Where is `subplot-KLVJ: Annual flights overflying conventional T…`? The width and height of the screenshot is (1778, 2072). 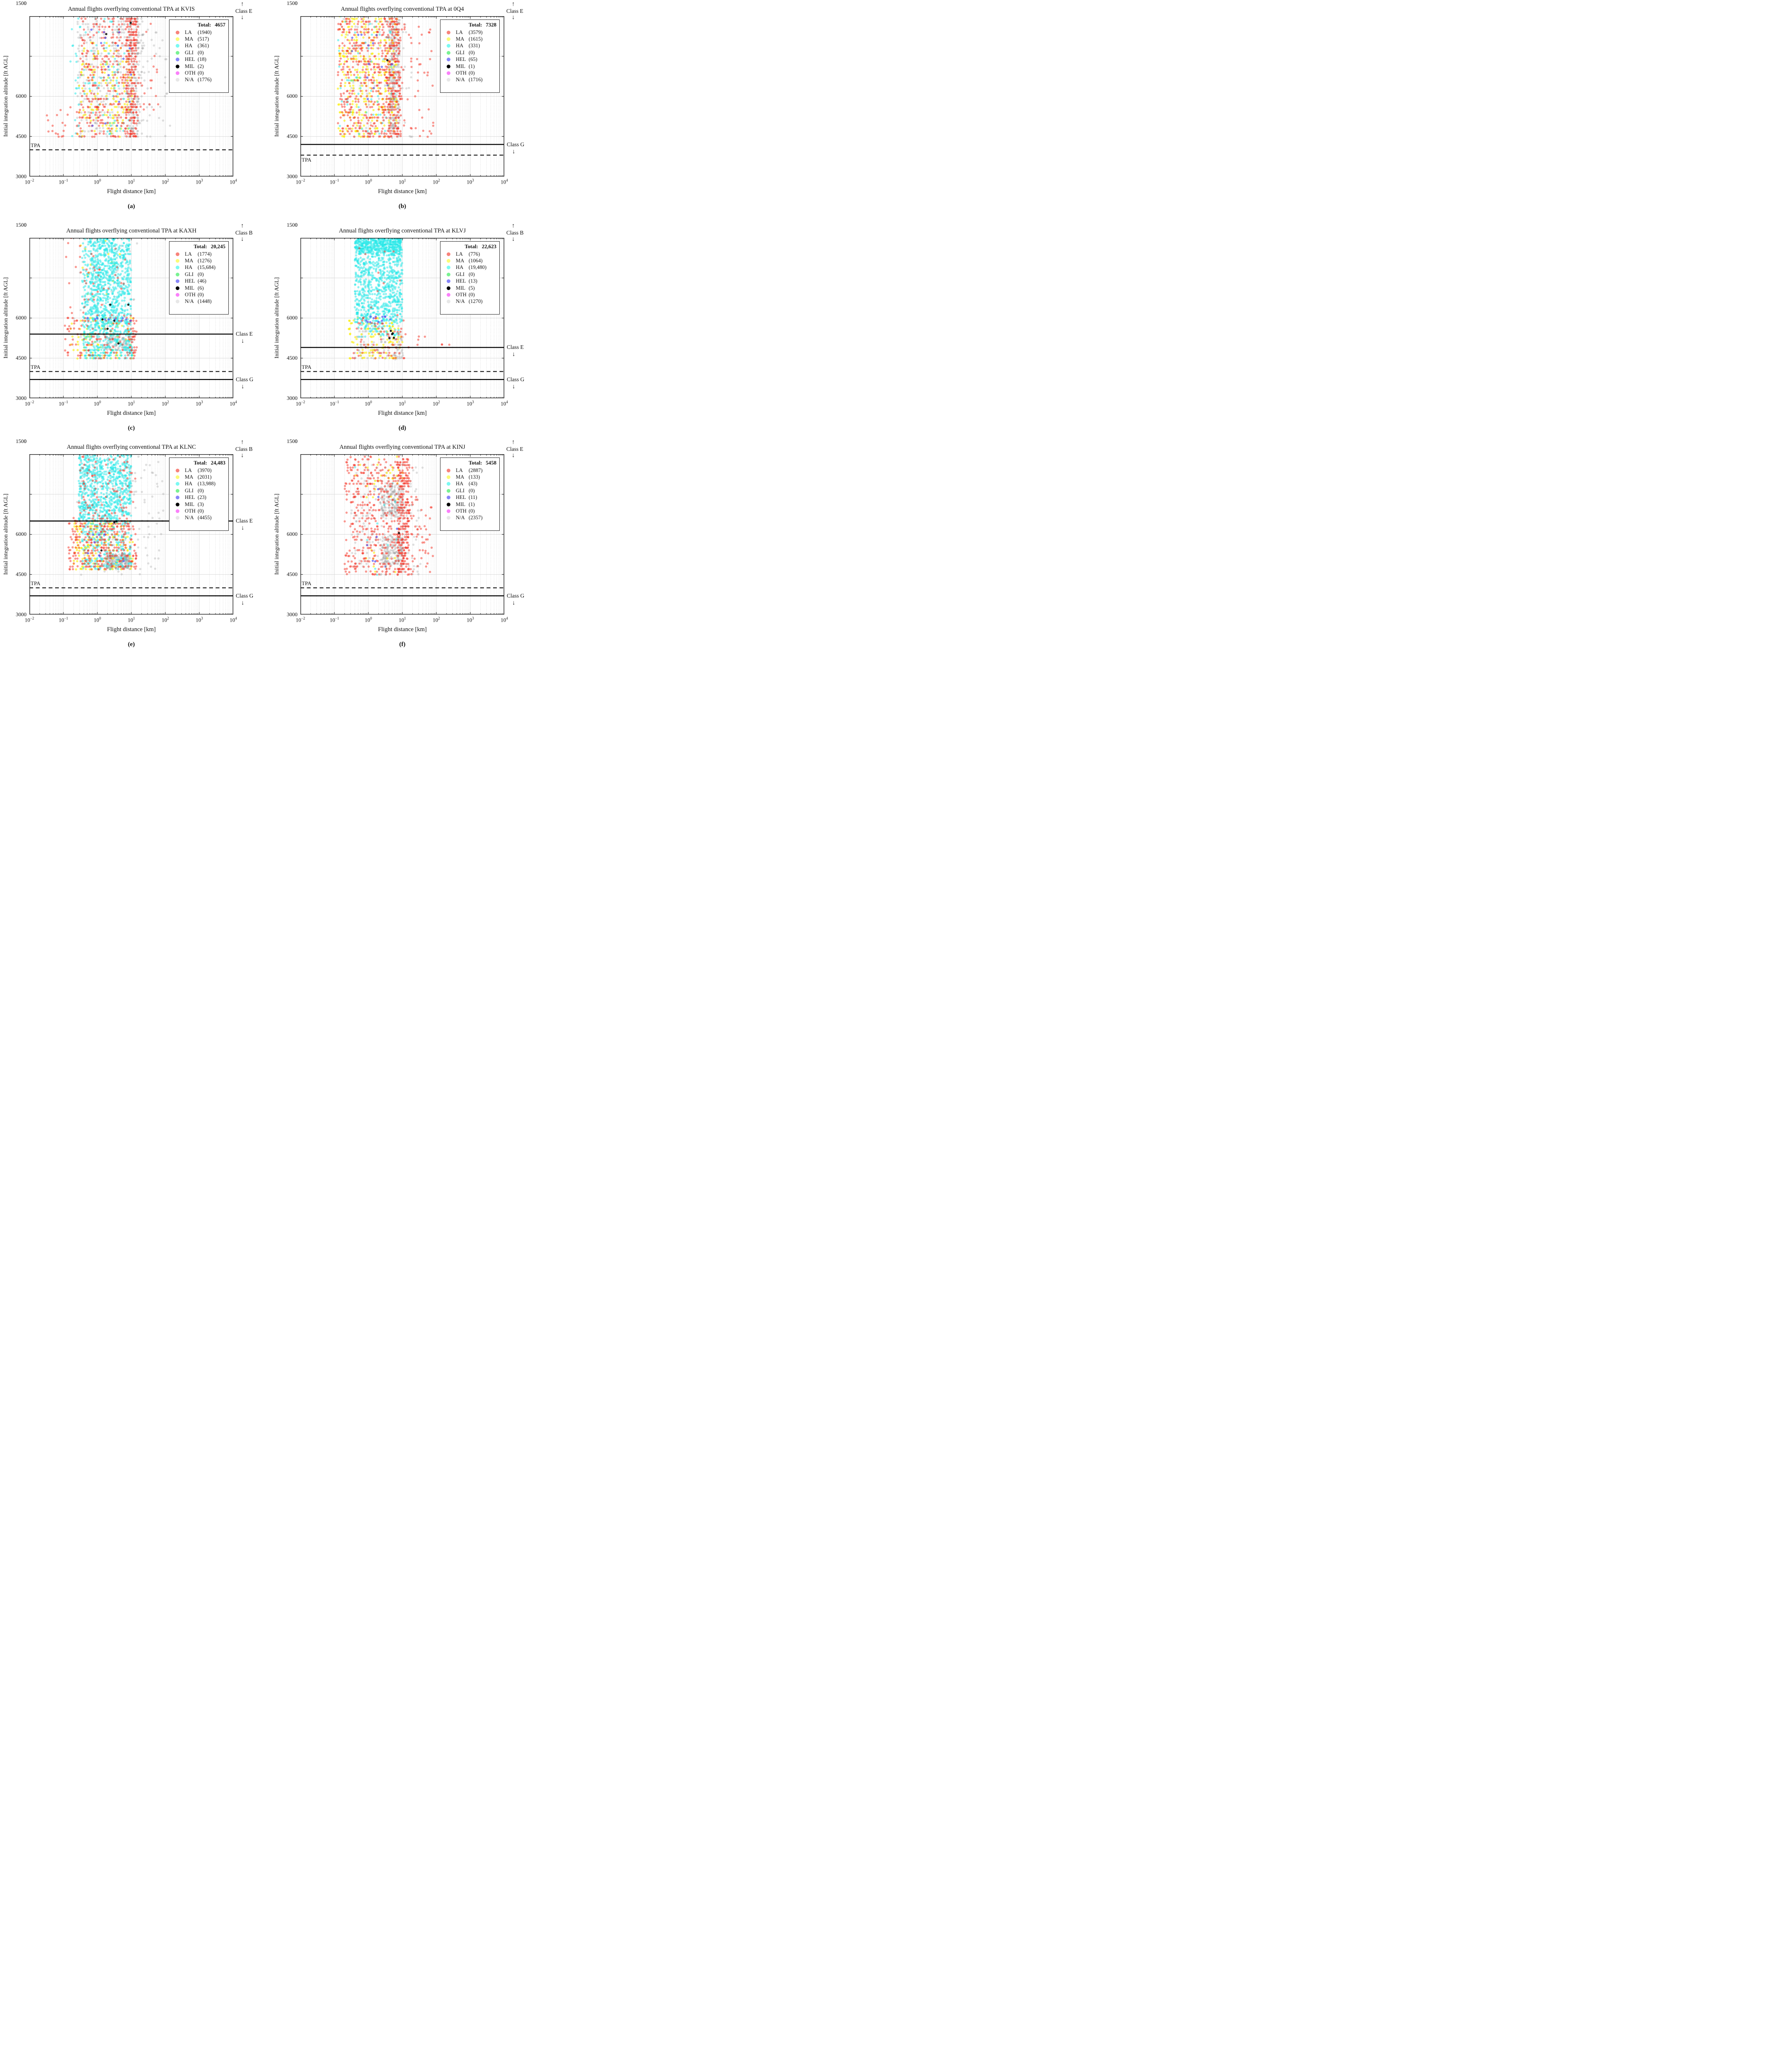
subplot-KLVJ: Annual flights overflying conventional T… is located at coordinates (400, 332).